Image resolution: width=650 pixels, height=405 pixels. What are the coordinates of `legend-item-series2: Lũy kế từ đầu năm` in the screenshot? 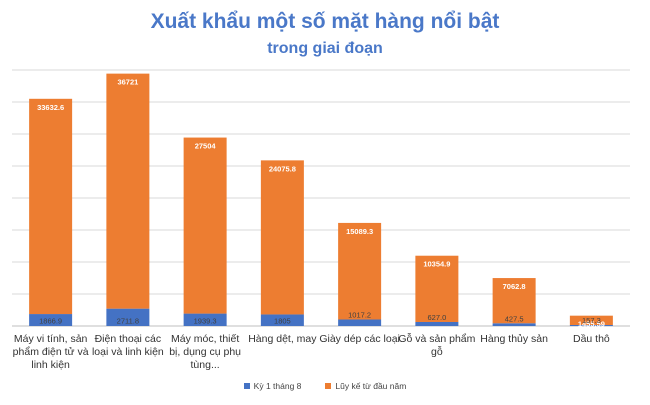 It's located at (365, 386).